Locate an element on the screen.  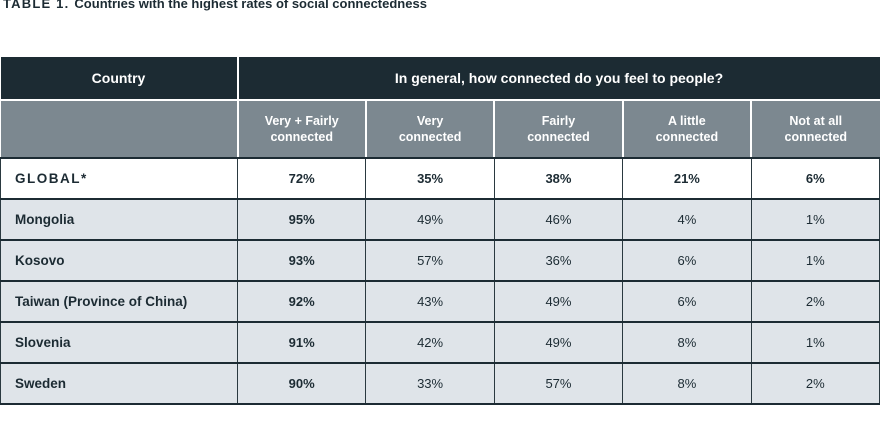
value-cell: 38% is located at coordinates (558, 178).